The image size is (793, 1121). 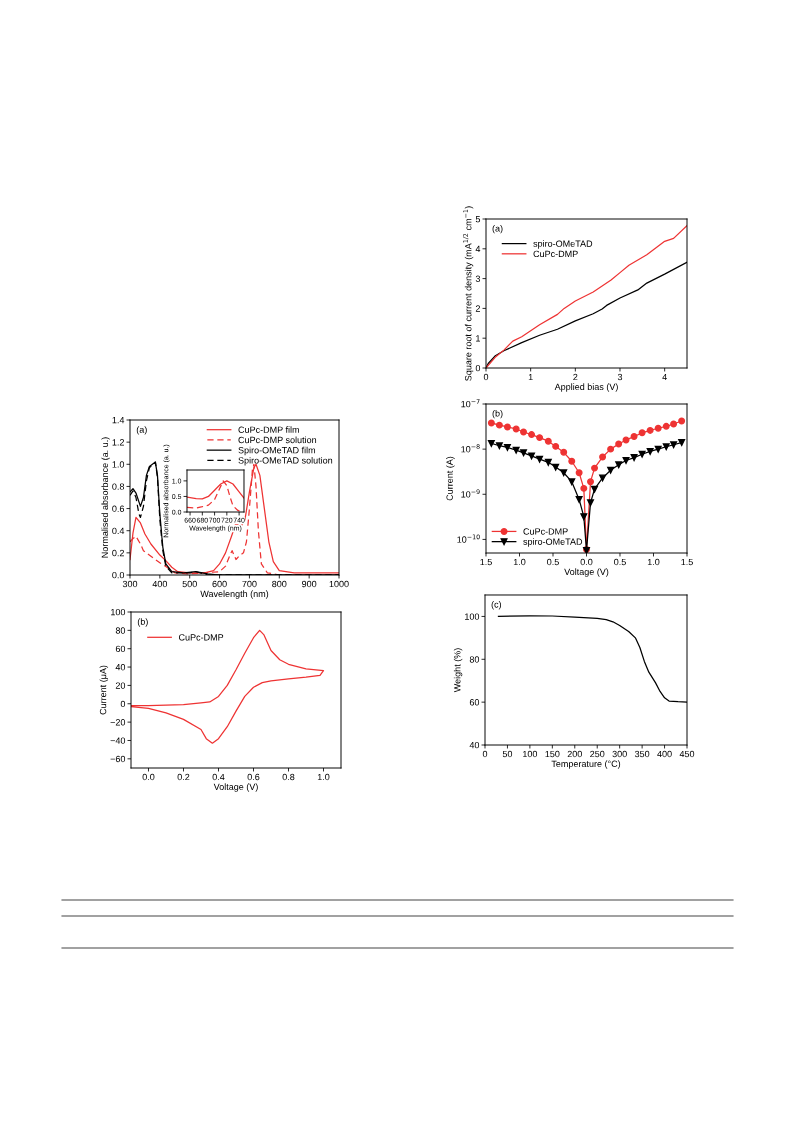 I want to click on legend-label: CuPc-DMP solution, so click(x=277, y=440).